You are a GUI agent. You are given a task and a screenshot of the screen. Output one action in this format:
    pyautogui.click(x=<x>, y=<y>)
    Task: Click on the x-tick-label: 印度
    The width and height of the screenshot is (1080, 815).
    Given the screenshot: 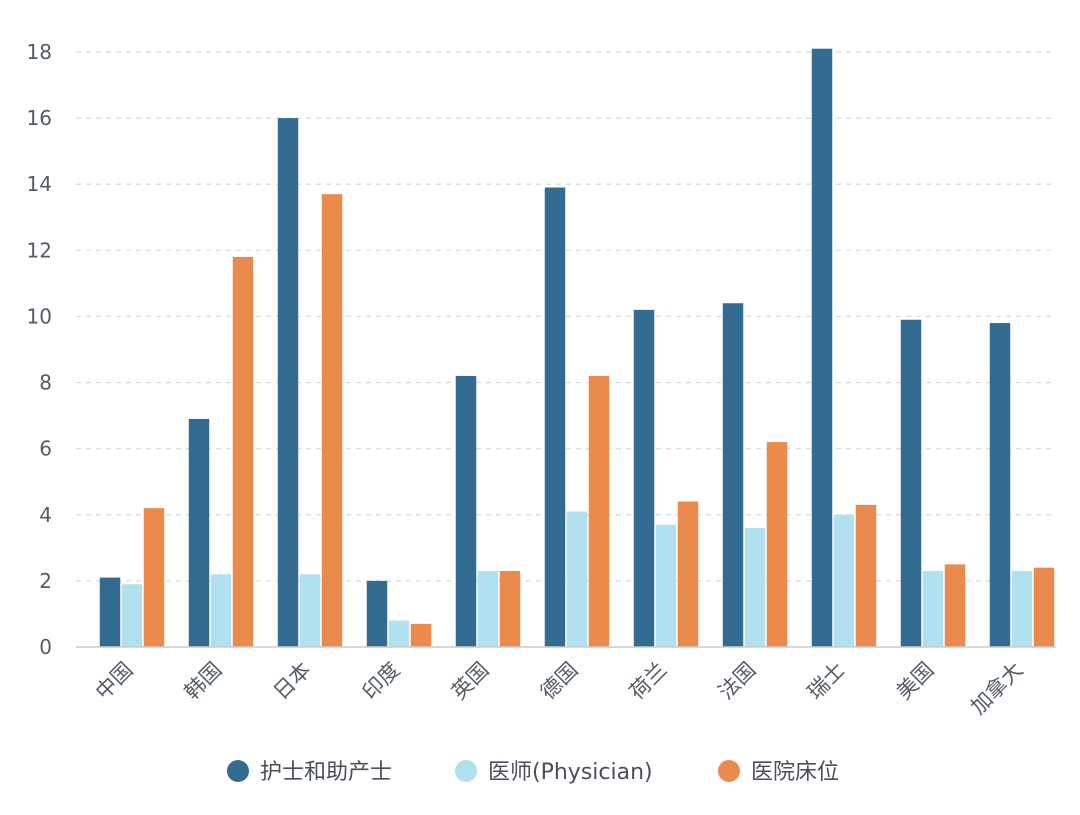 What is the action you would take?
    pyautogui.click(x=381, y=681)
    